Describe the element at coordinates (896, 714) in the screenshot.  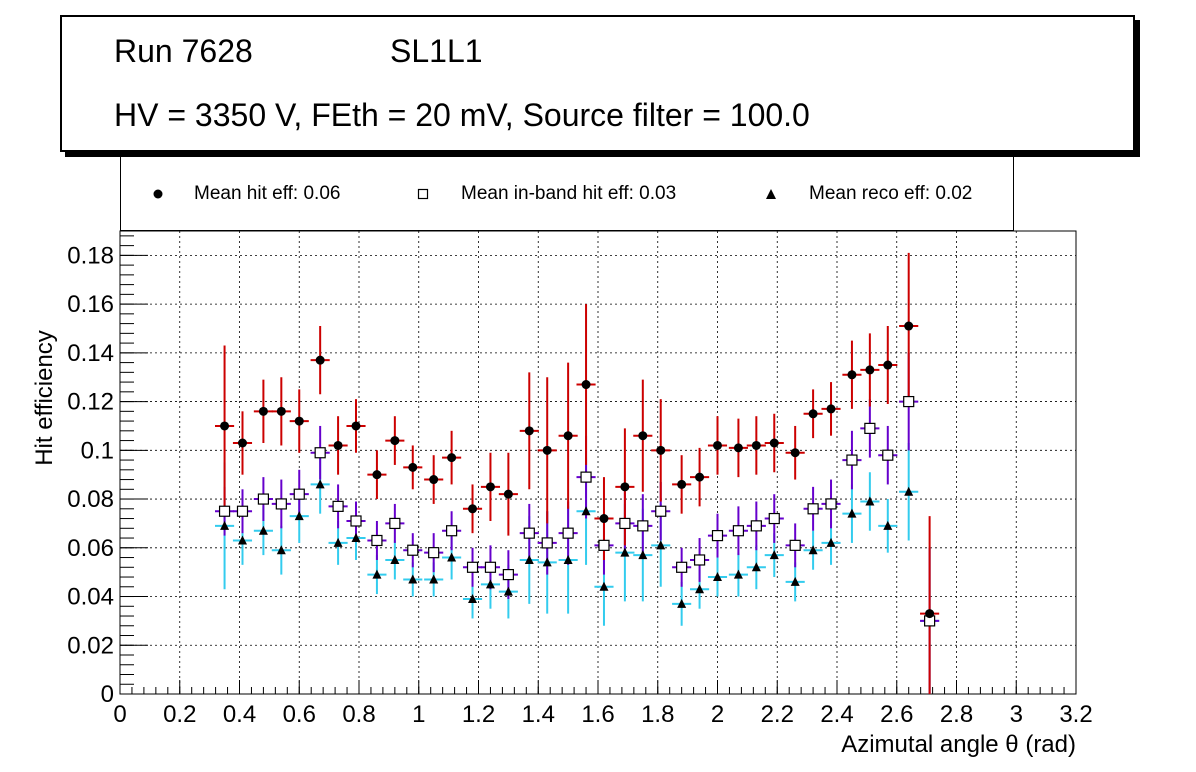
I see `x-tick-label: 2.6` at that location.